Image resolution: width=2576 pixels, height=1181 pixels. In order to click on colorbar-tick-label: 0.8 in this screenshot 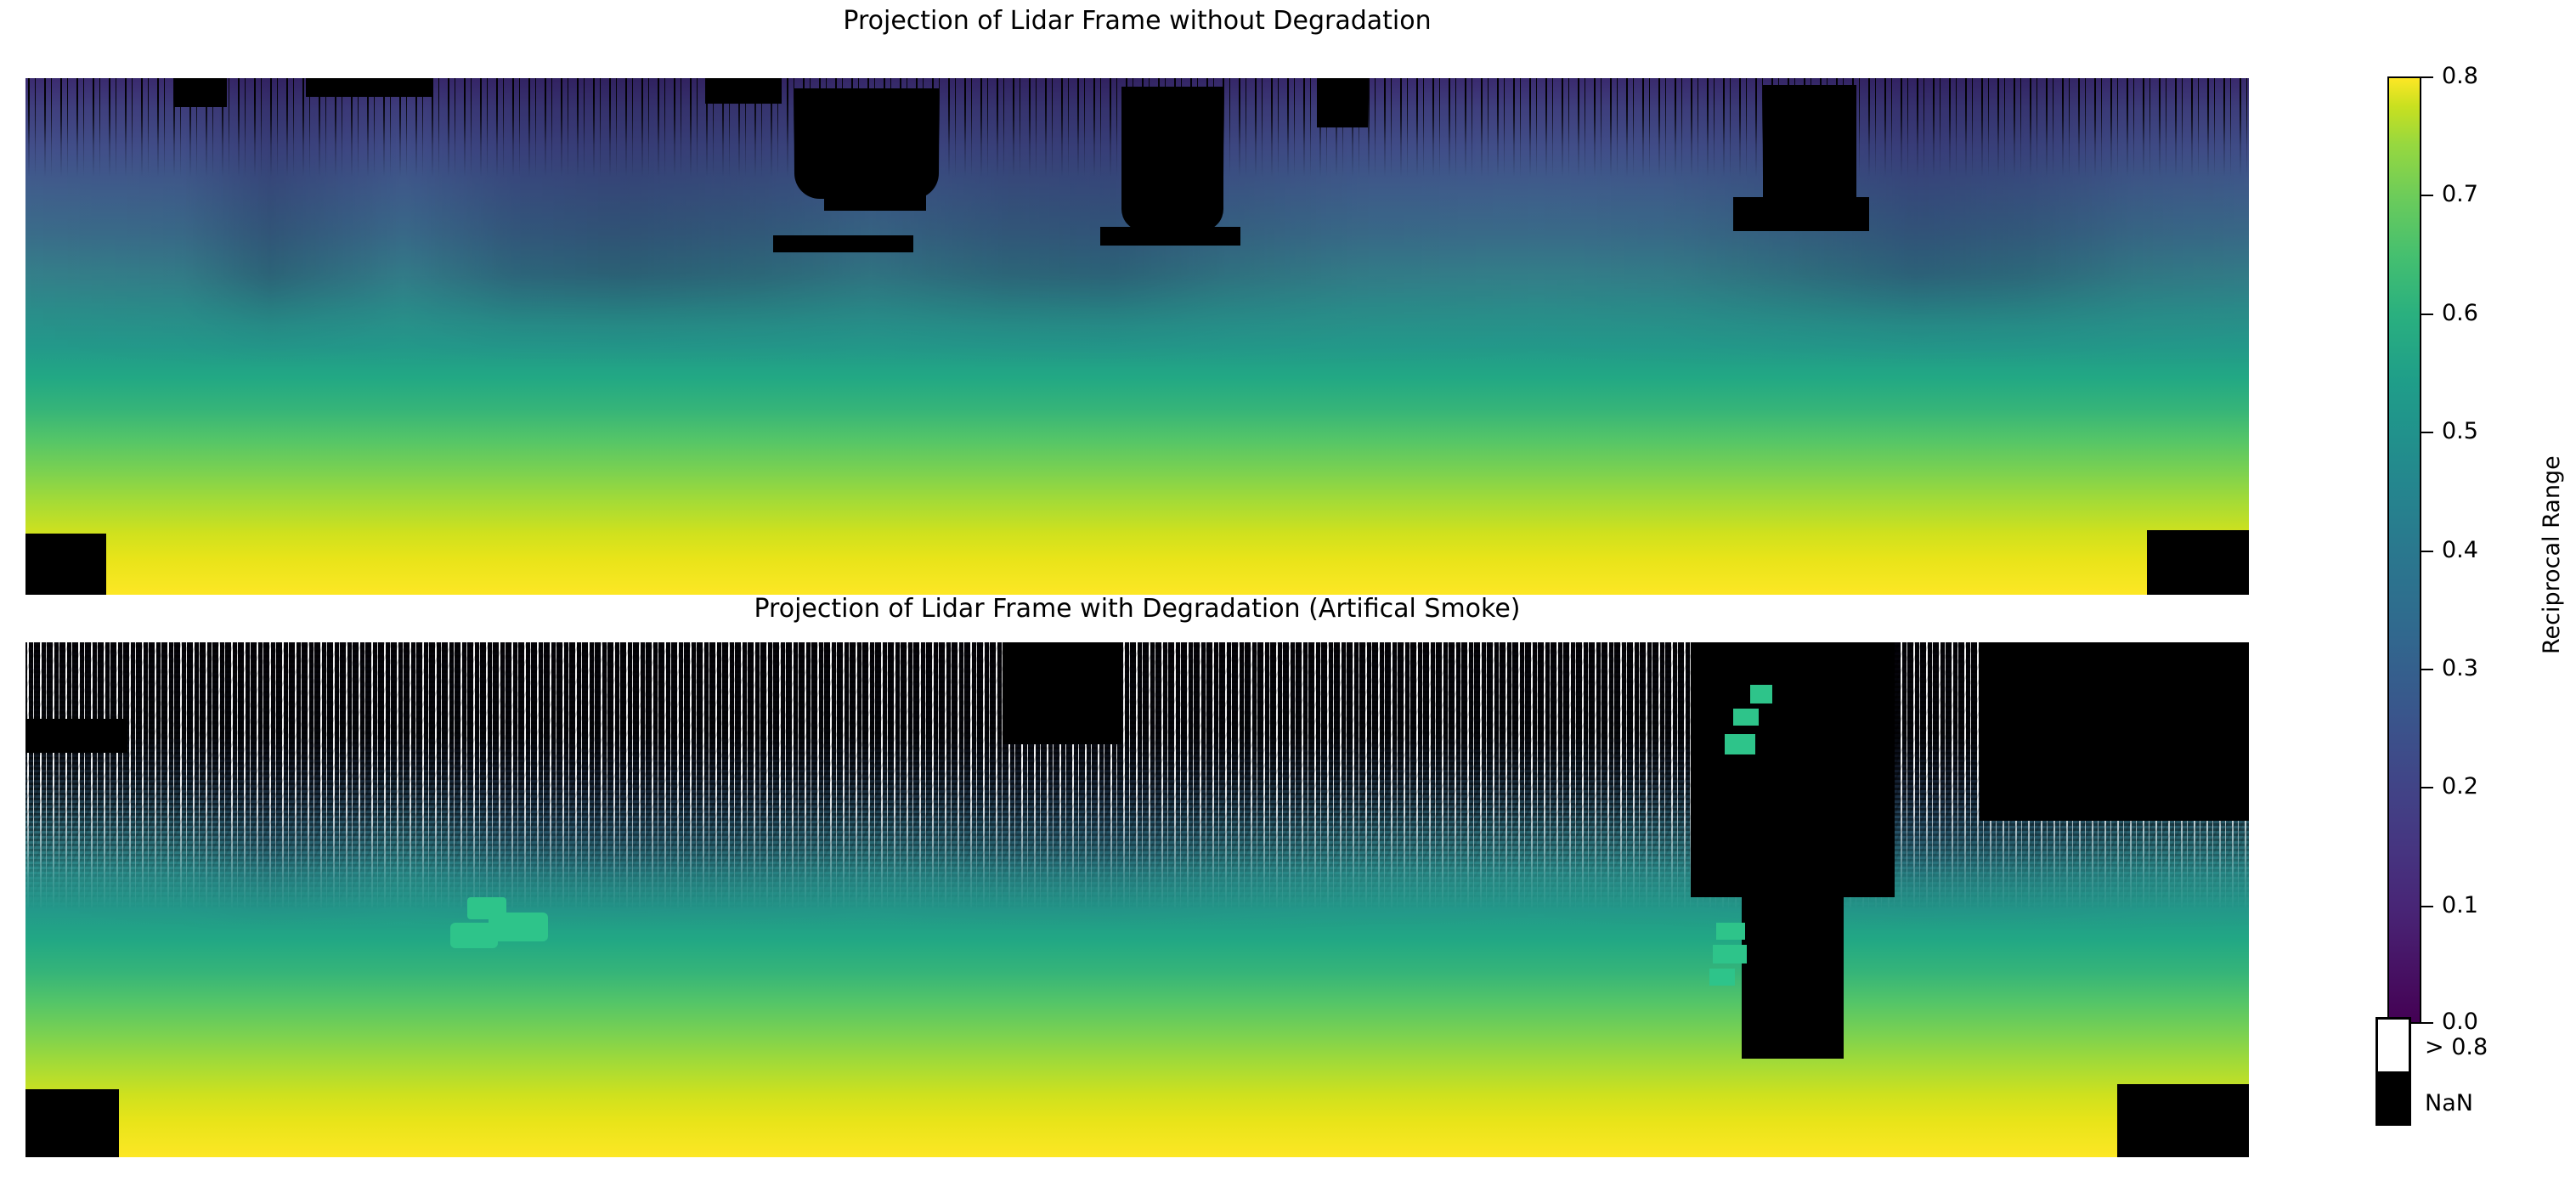, I will do `click(2460, 76)`.